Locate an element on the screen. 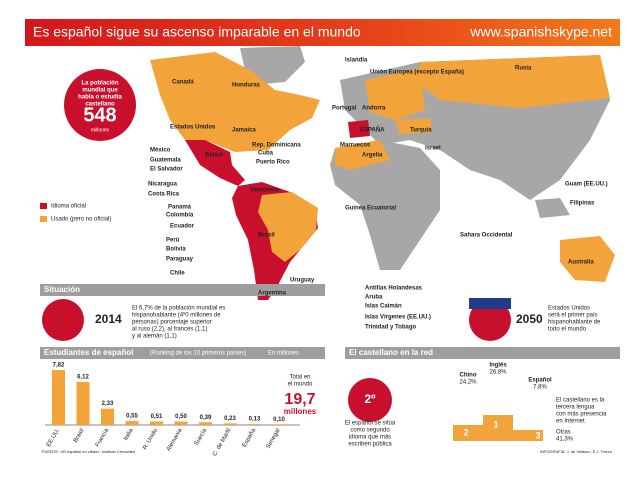 The height and width of the screenshot is (480, 640). australia is located at coordinates (587, 259).